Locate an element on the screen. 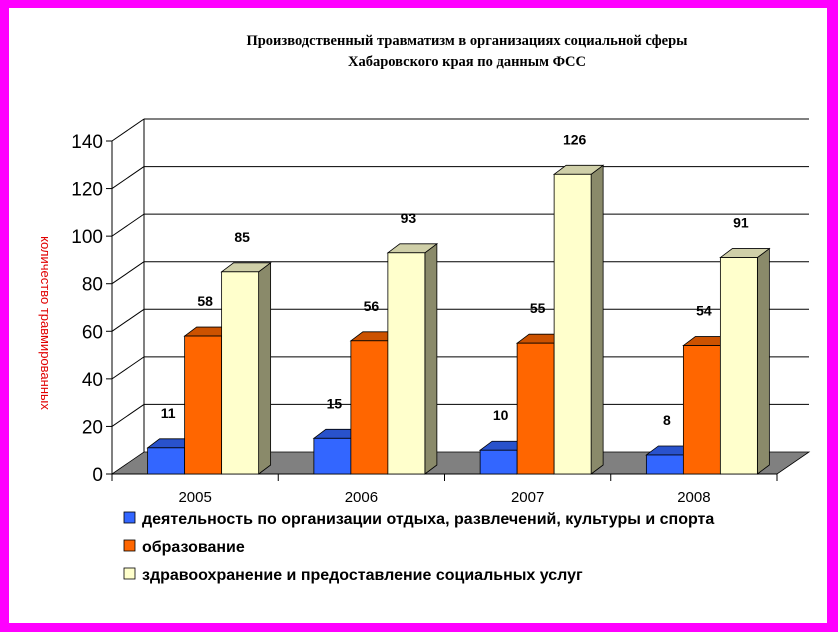  chart-title-line-2: Хабаровского края по данным ФСС is located at coordinates (467, 62).